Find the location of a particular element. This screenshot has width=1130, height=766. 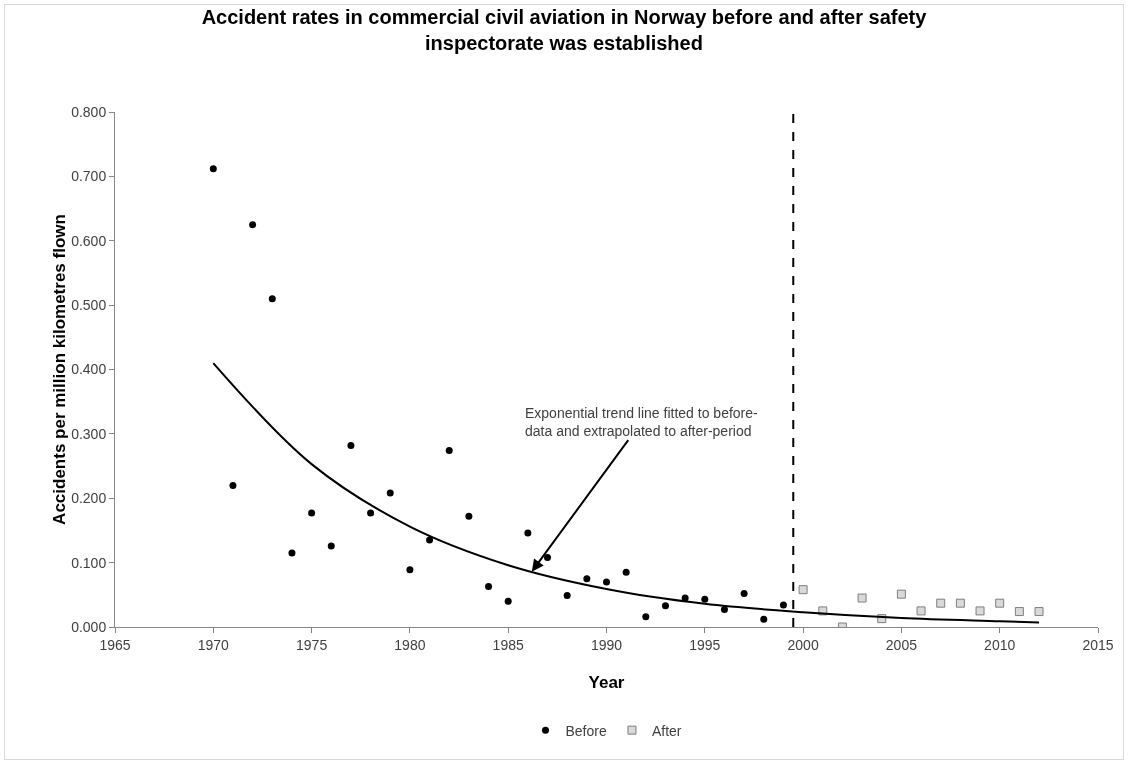

annotation: Exponential trend line fitted to before- data and extrapolated to after-period is located at coordinates (642, 422).